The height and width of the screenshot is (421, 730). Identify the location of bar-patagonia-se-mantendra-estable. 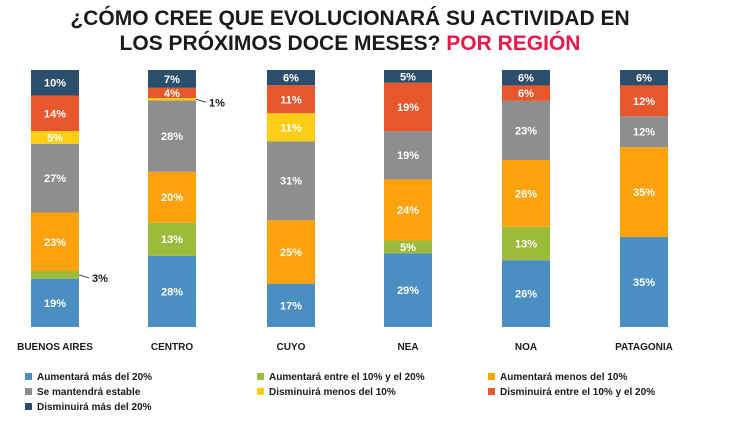
(644, 132).